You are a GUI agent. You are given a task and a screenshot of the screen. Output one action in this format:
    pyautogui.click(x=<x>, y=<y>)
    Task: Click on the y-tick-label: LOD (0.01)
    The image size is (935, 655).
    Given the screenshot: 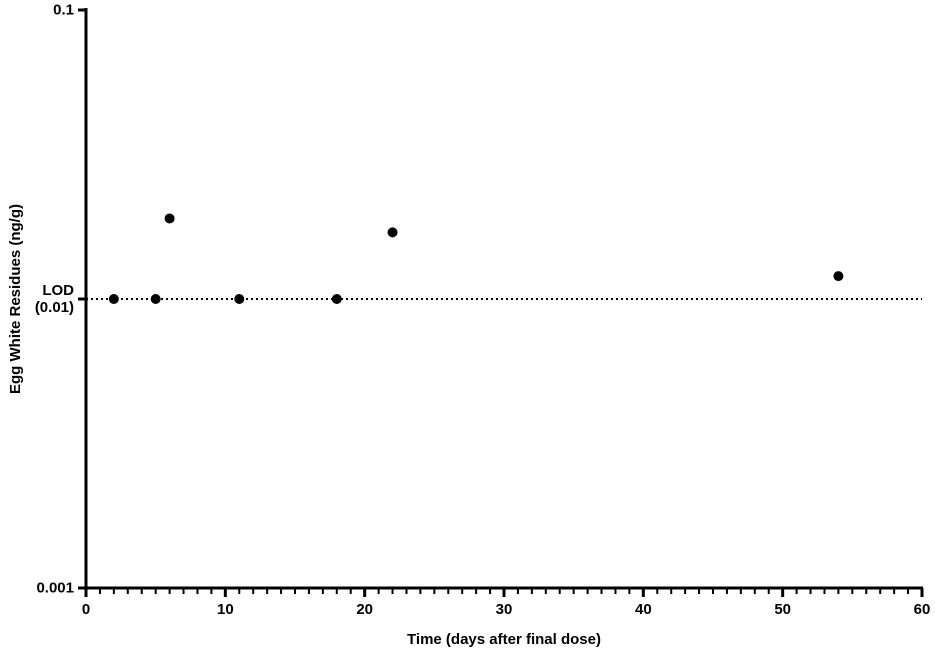 What is the action you would take?
    pyautogui.click(x=54, y=299)
    